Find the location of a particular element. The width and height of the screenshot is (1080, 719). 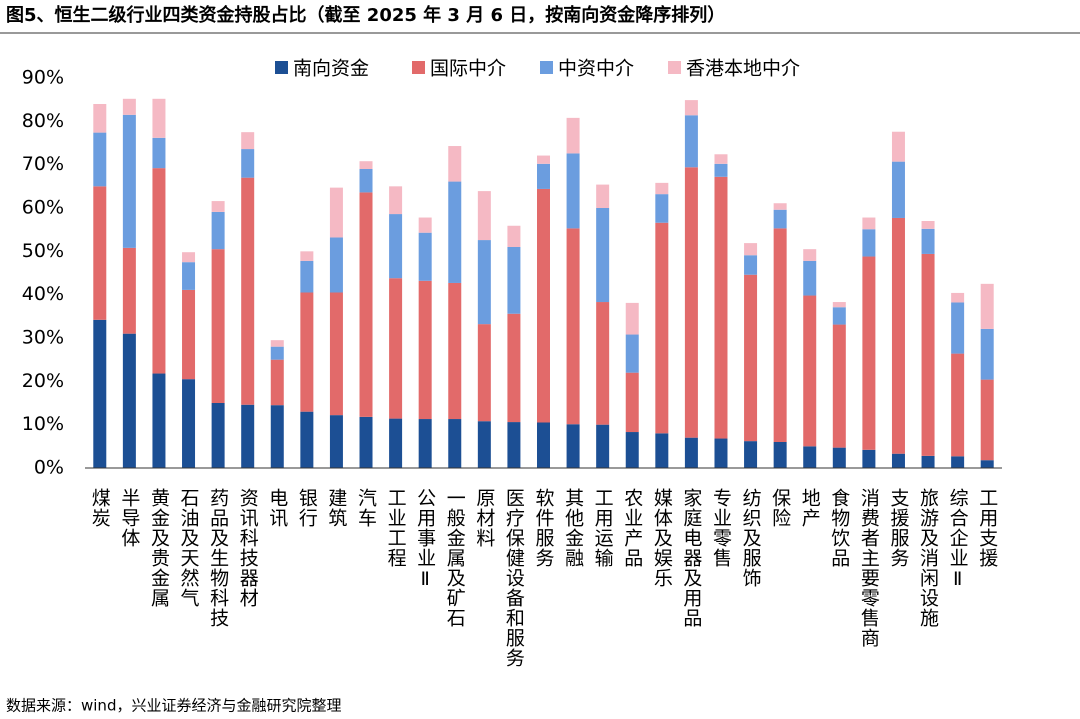

x-tick-label: 保险 is located at coordinates (780, 508).